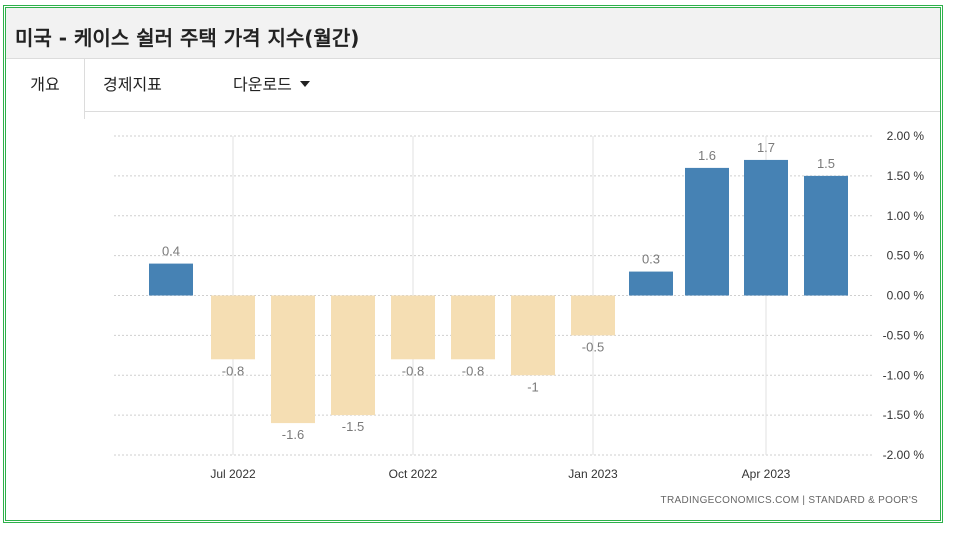  What do you see at coordinates (707, 155) in the screenshot?
I see `data-label: 1.6` at bounding box center [707, 155].